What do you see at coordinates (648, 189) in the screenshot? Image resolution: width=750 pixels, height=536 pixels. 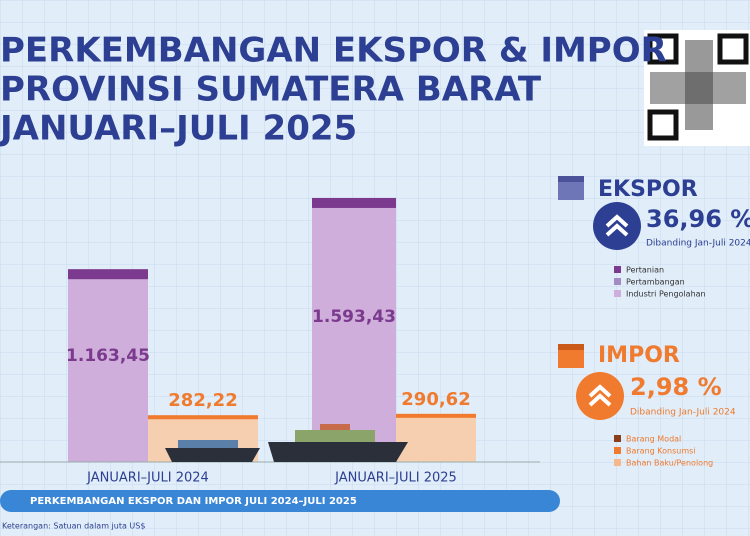 I see `export-heading: EKSPOR` at bounding box center [648, 189].